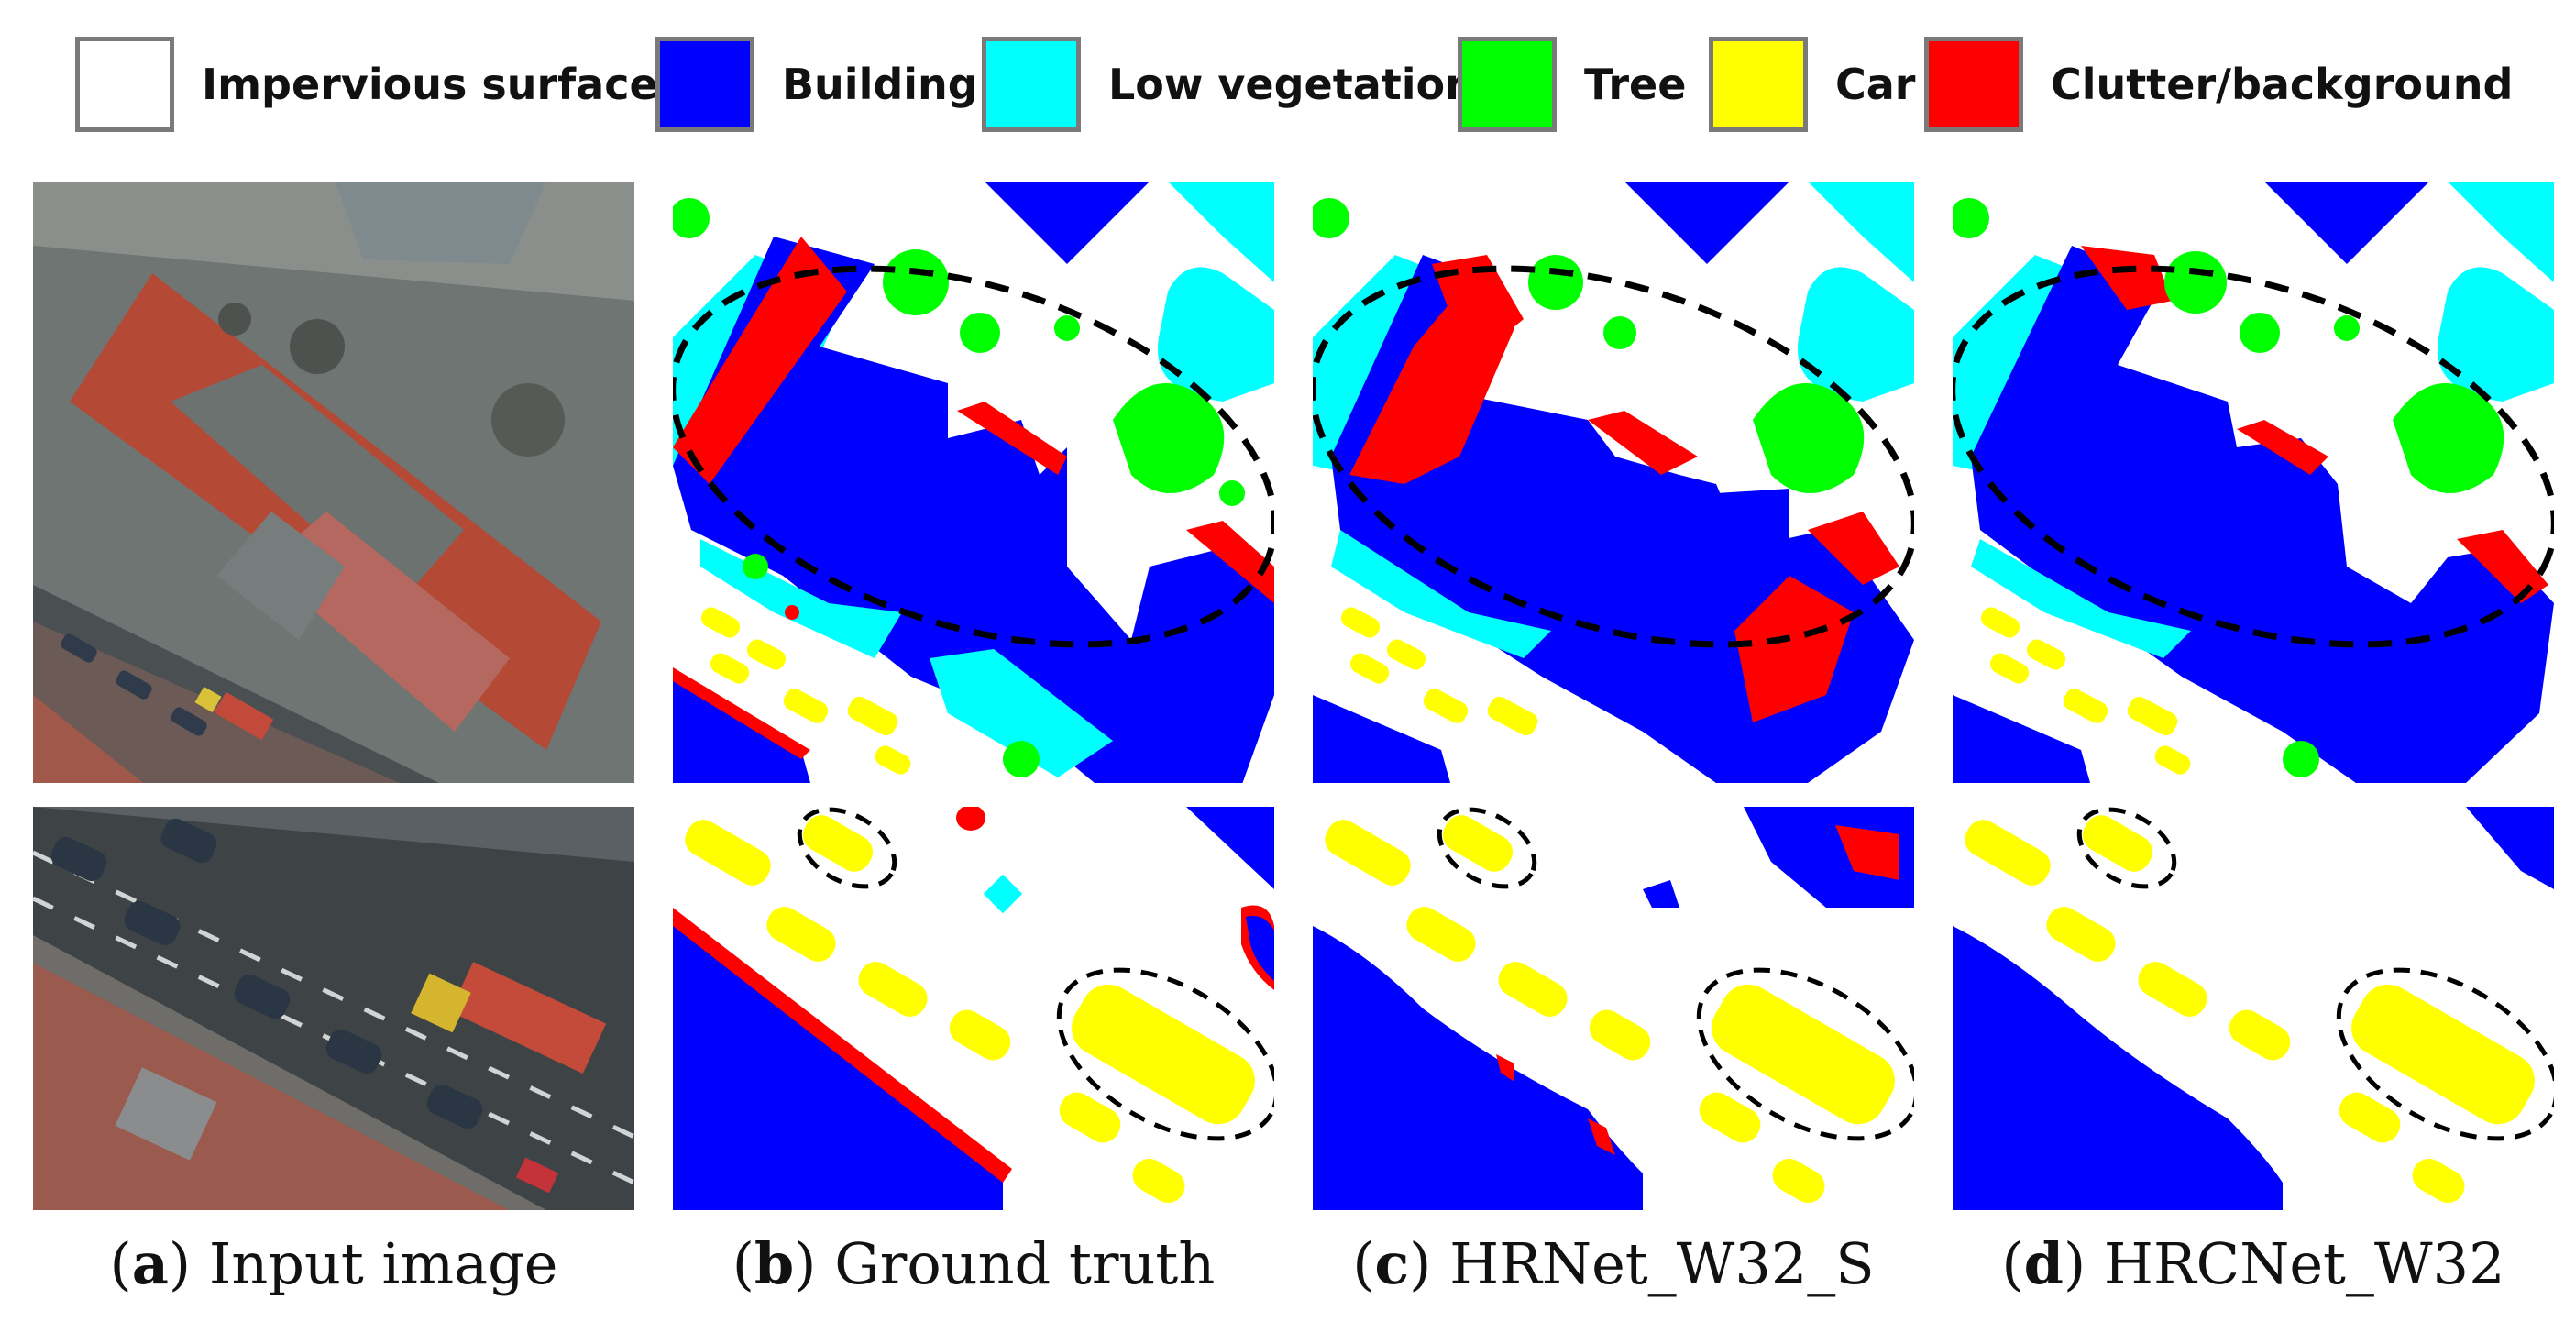 Image resolution: width=2576 pixels, height=1333 pixels. Describe the element at coordinates (383, 1263) in the screenshot. I see `caption-text: Input image` at that location.